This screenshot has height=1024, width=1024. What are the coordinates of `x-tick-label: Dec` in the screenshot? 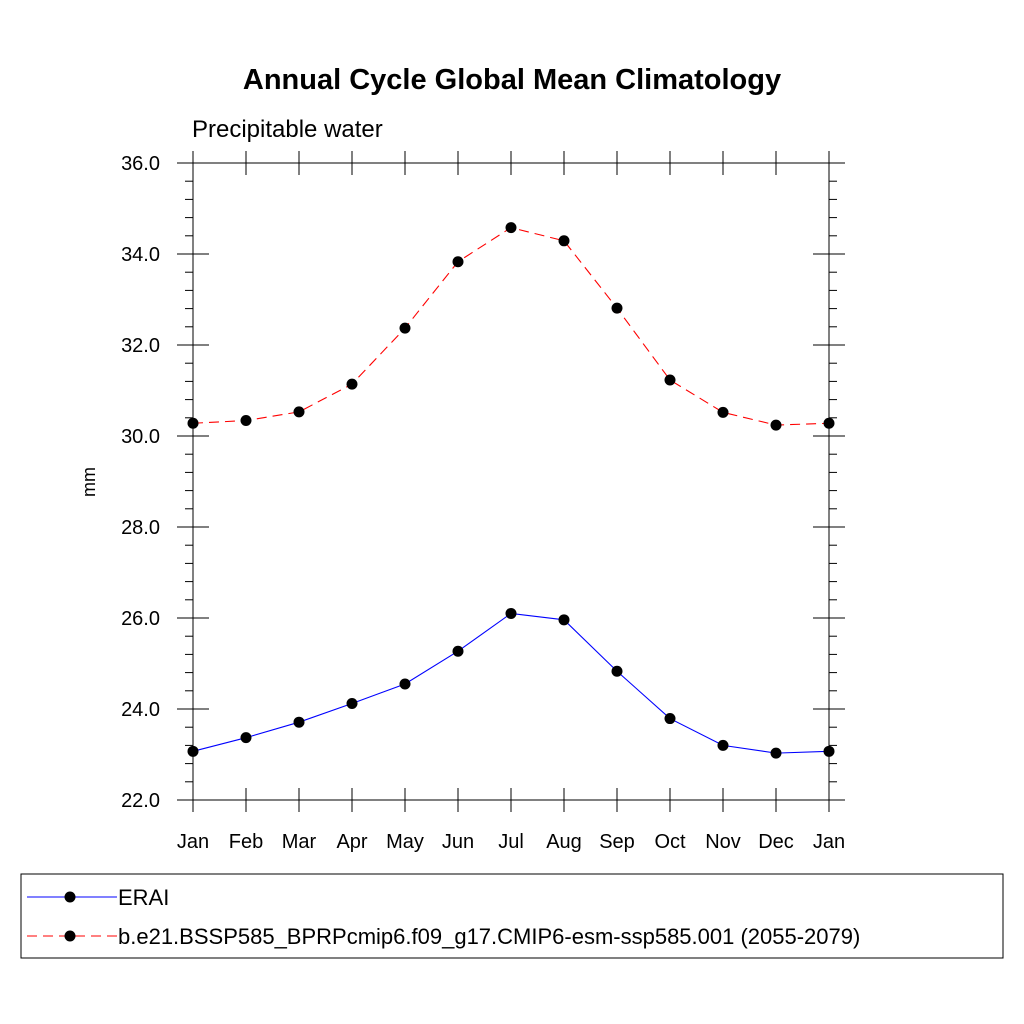 It's located at (776, 842).